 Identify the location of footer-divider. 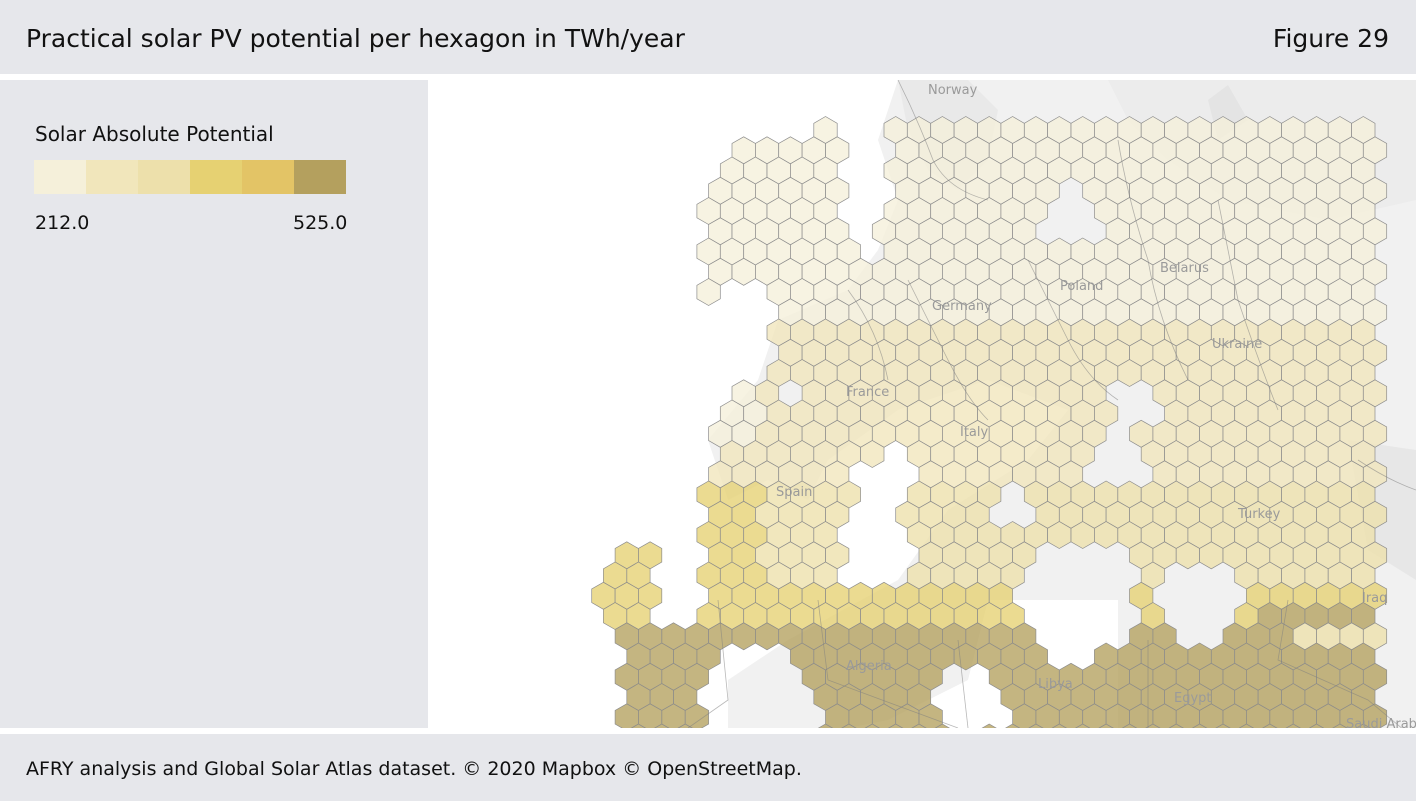
(708, 731).